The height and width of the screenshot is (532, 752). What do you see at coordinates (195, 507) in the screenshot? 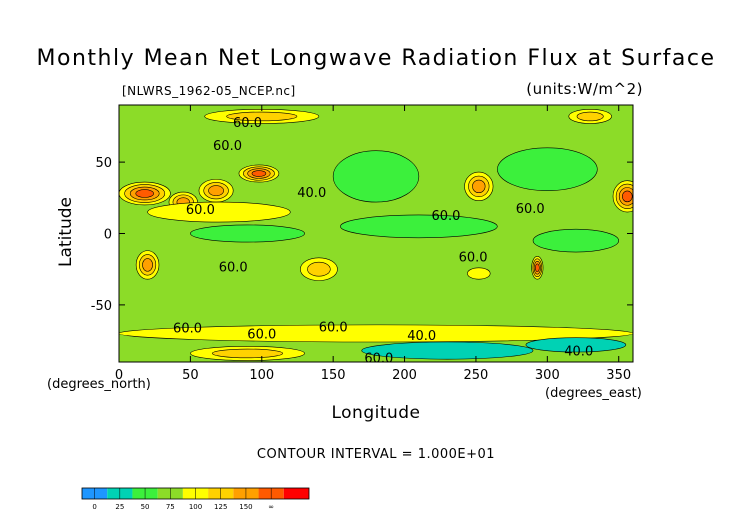
I see `colorbar-tick-label: 100` at bounding box center [195, 507].